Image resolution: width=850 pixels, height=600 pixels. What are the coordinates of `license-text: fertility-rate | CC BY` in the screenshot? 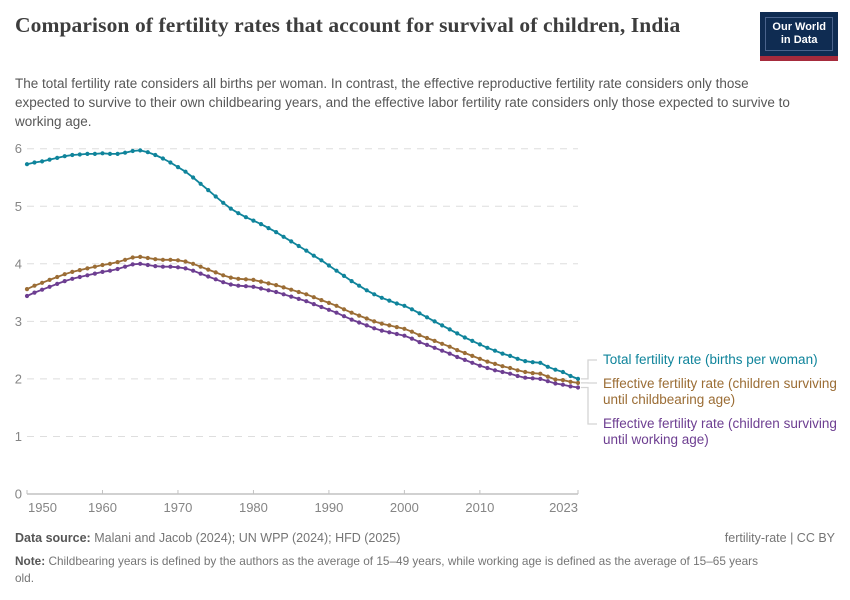 It's located at (779, 538).